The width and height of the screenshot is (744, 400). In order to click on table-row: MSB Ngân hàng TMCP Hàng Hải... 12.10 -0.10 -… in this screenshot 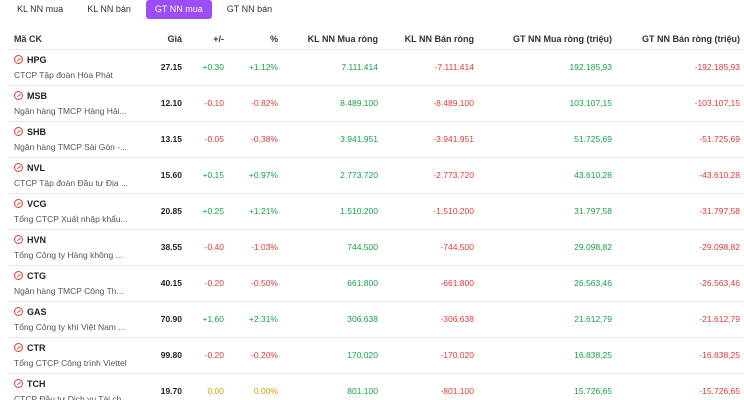, I will do `click(376, 102)`.